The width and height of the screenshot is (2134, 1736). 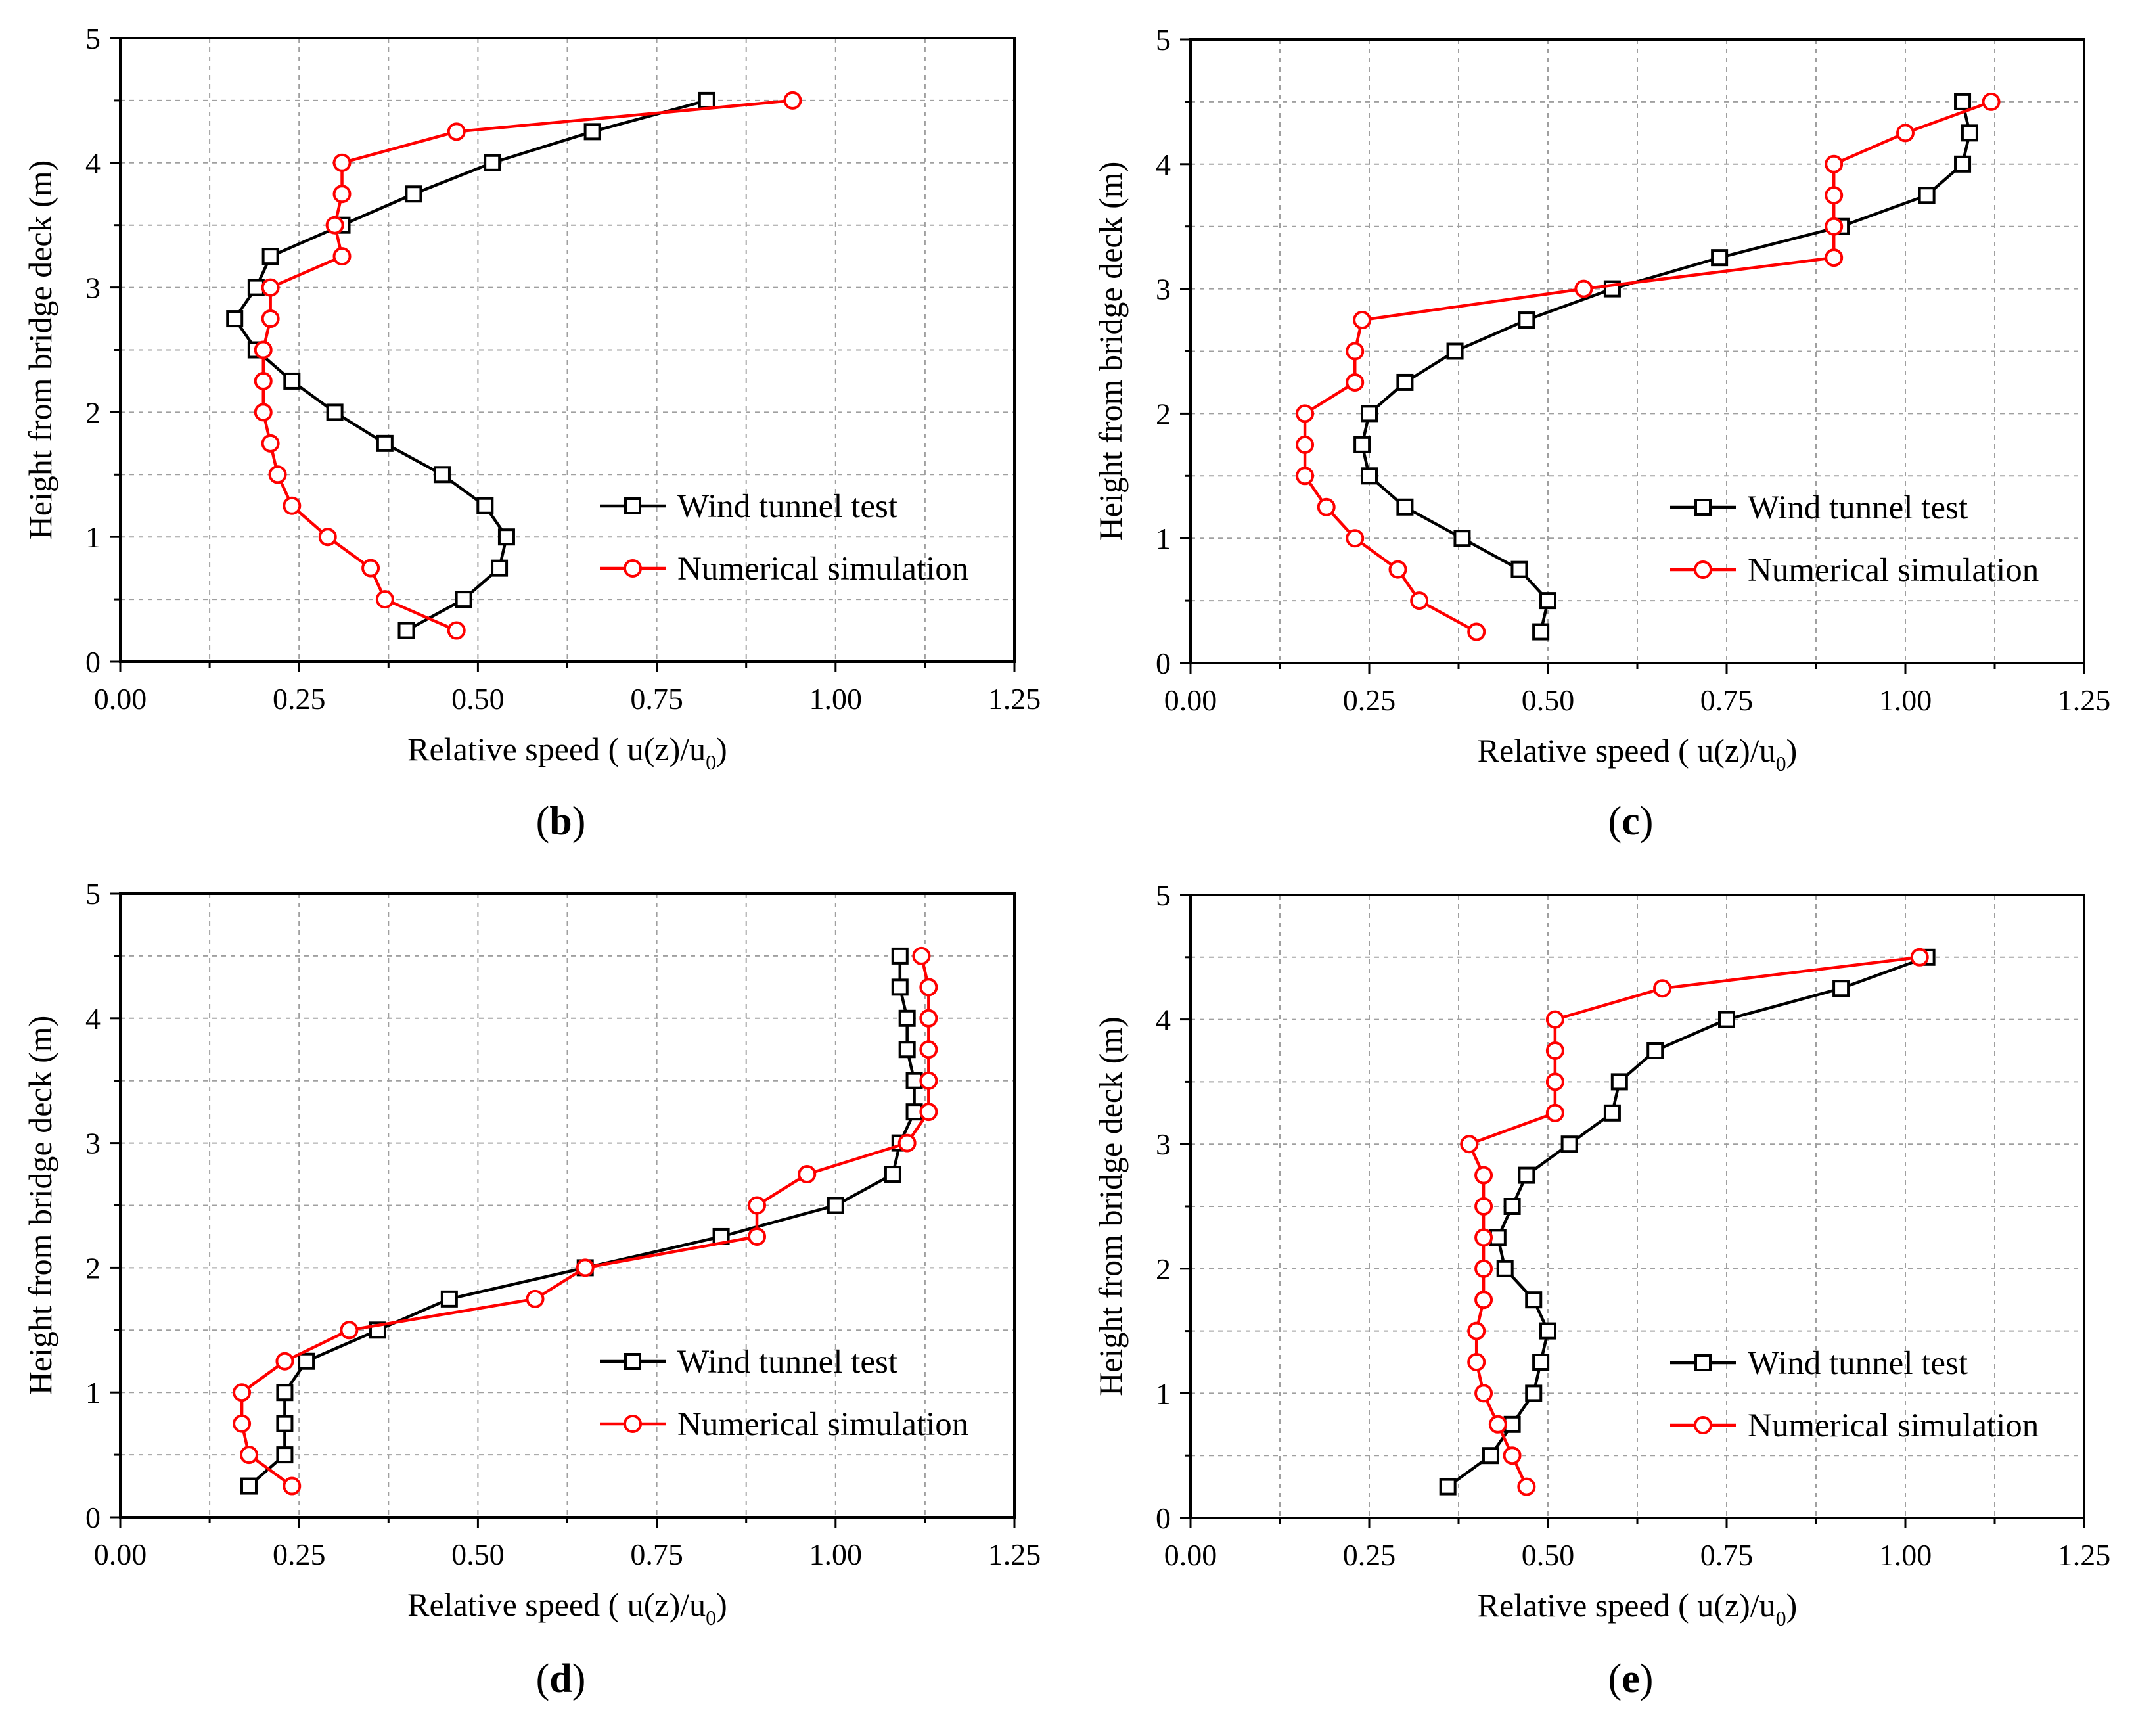 I want to click on y-tick-label: 2, so click(x=1163, y=1269).